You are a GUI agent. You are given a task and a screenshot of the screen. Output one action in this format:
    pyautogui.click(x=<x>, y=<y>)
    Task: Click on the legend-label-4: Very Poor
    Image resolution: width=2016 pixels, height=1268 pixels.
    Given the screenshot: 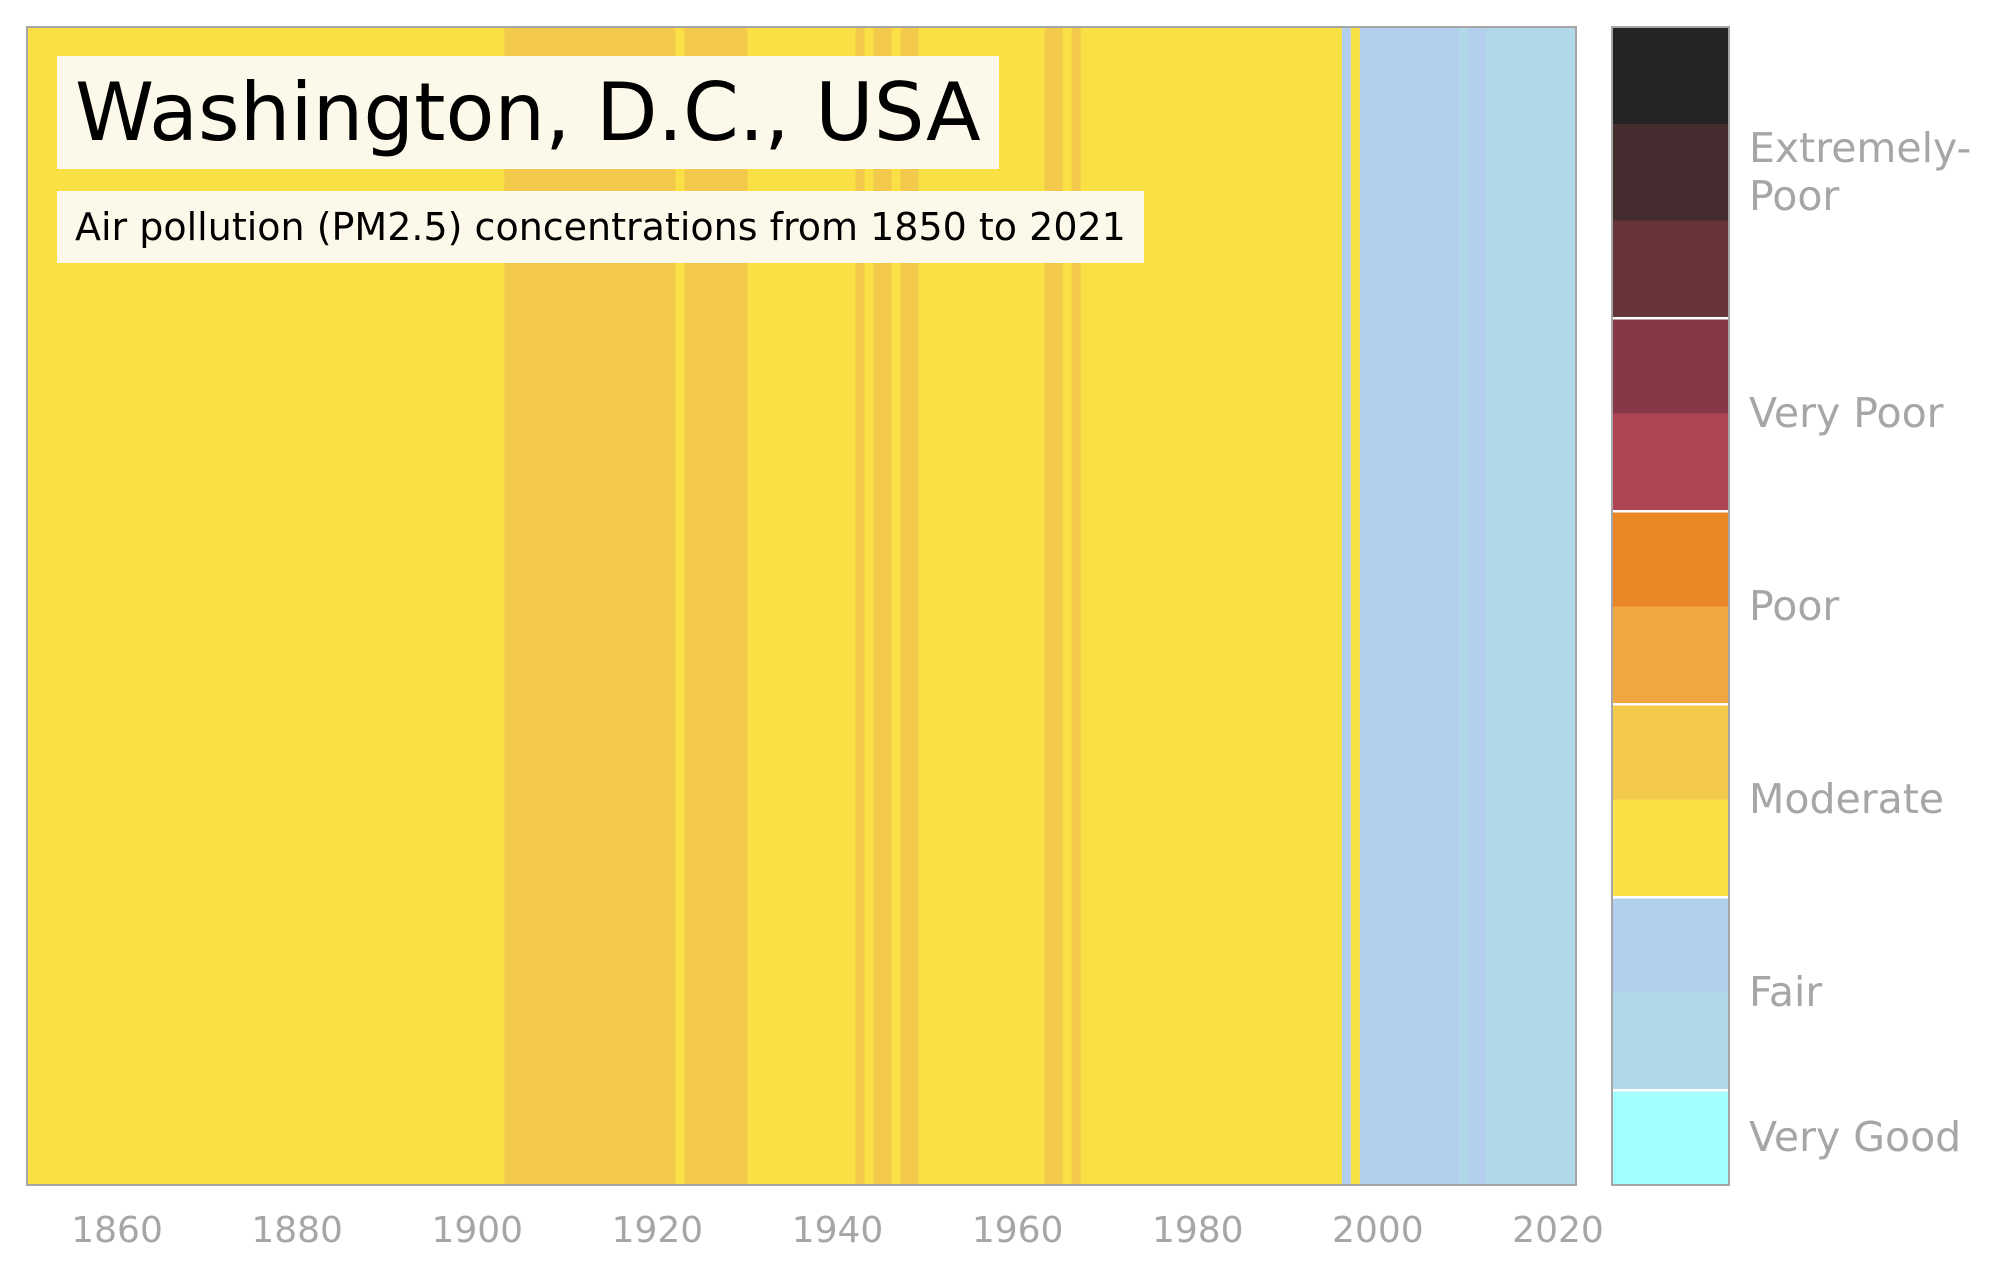 What is the action you would take?
    pyautogui.click(x=1846, y=413)
    